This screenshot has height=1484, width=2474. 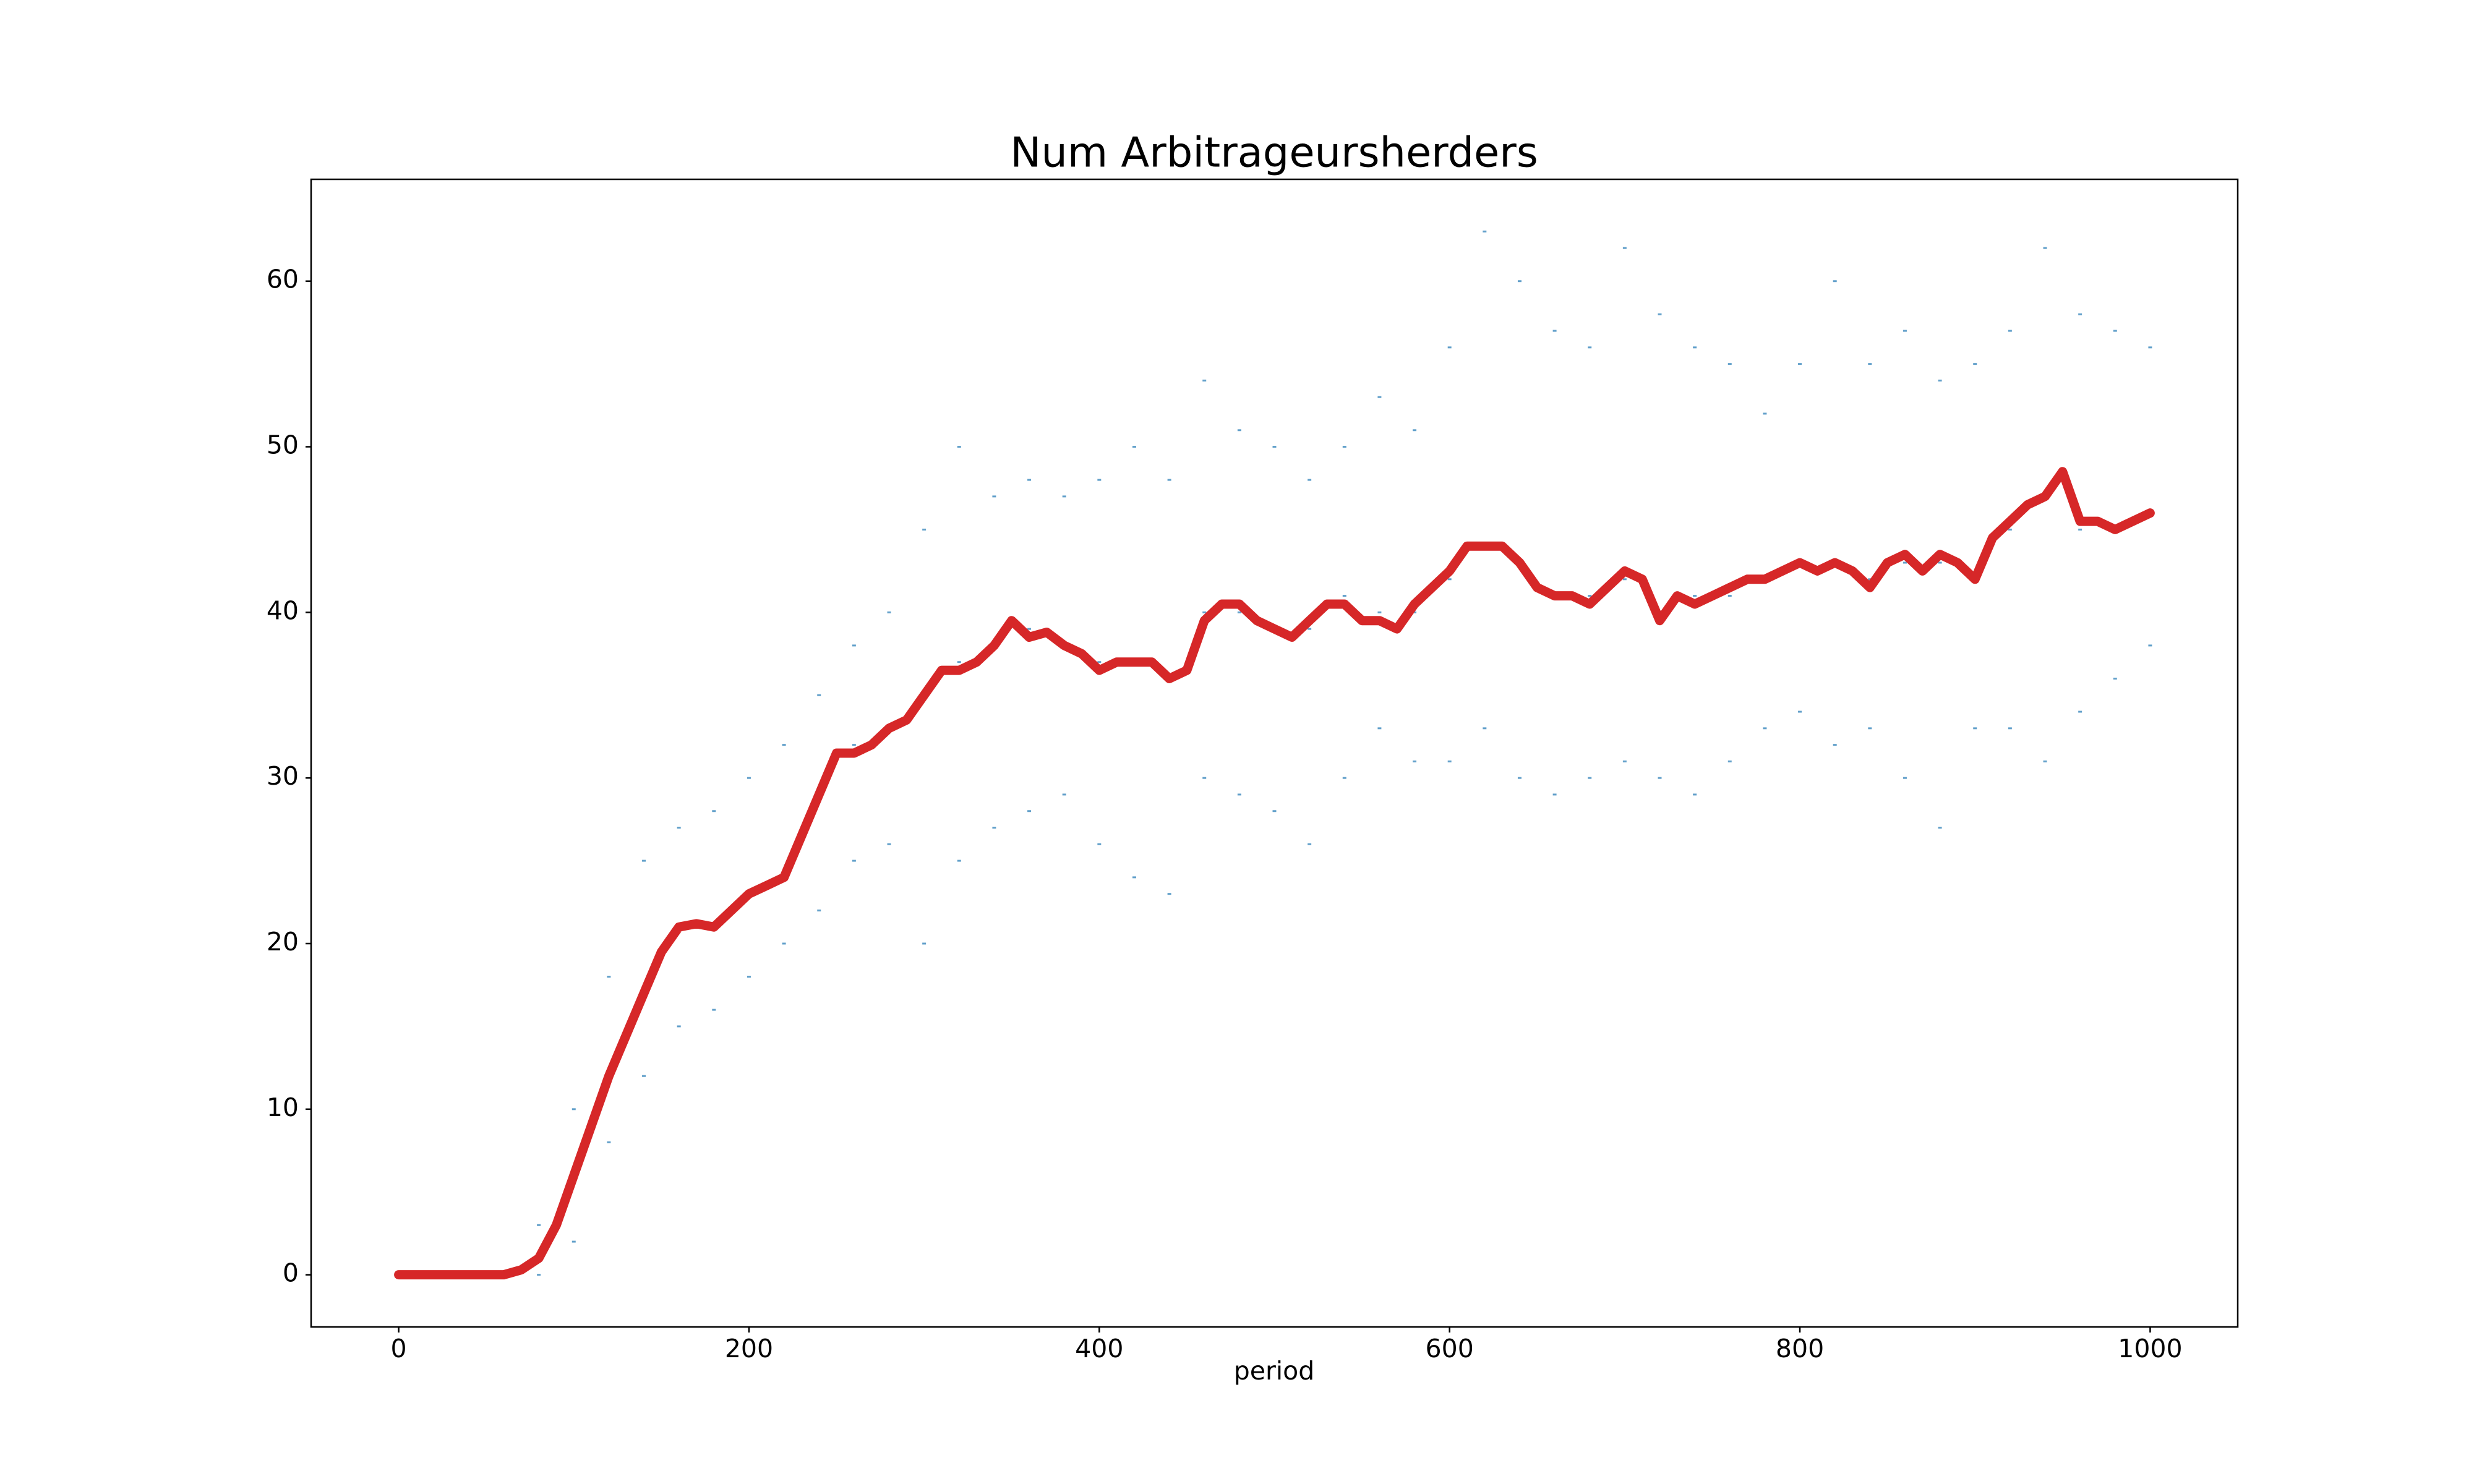 I want to click on y-tick-label: 20, so click(x=283, y=942).